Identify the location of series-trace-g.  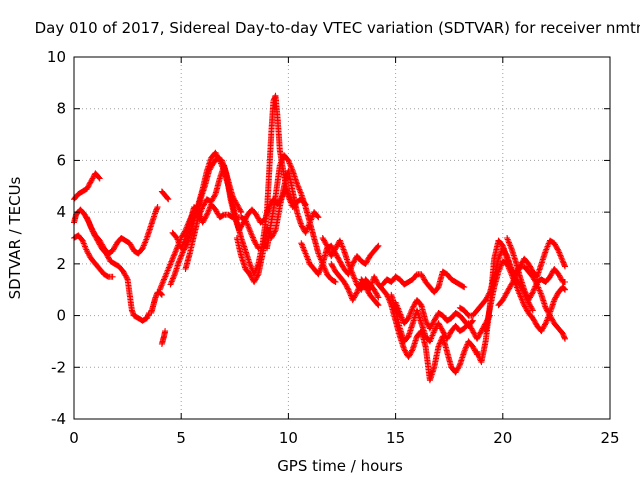
(165, 195).